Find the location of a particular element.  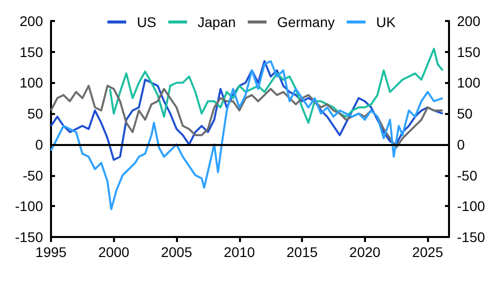

y-tick-label: -100 is located at coordinates (29, 206).